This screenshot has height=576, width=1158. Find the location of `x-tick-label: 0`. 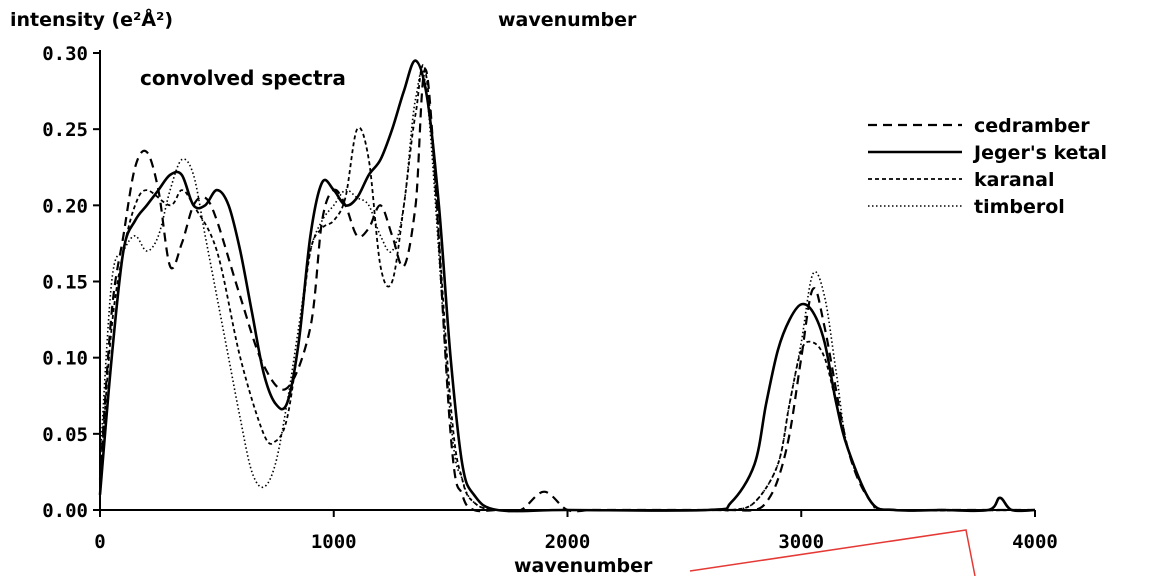

x-tick-label: 0 is located at coordinates (99, 542).